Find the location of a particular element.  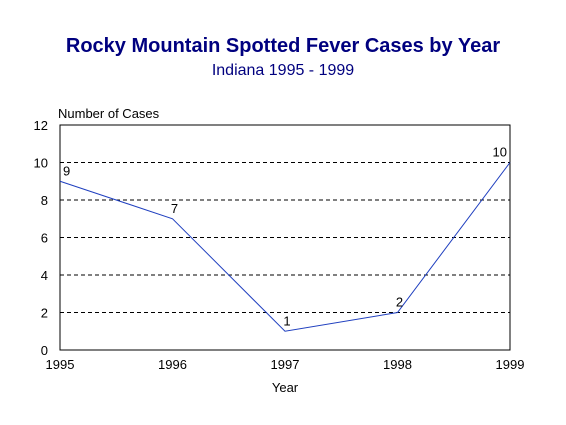

y-tick-label: 6 is located at coordinates (44, 238).